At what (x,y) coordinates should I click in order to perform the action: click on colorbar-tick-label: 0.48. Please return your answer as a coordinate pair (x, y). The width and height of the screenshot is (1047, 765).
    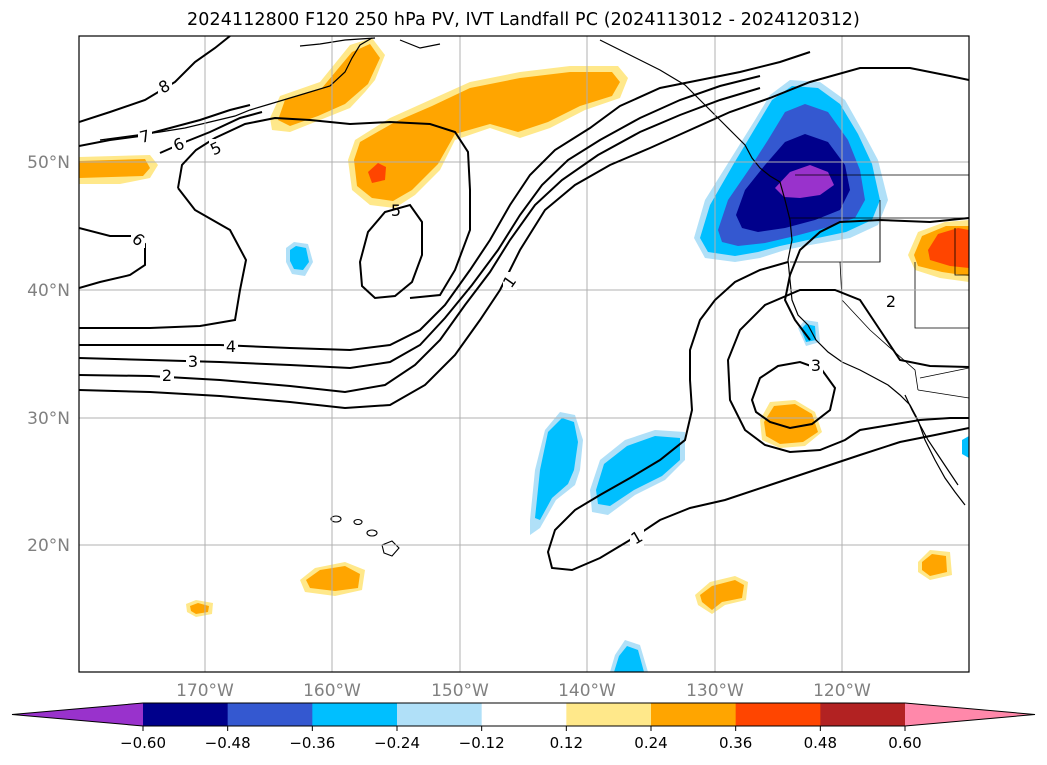
    Looking at the image, I should click on (820, 743).